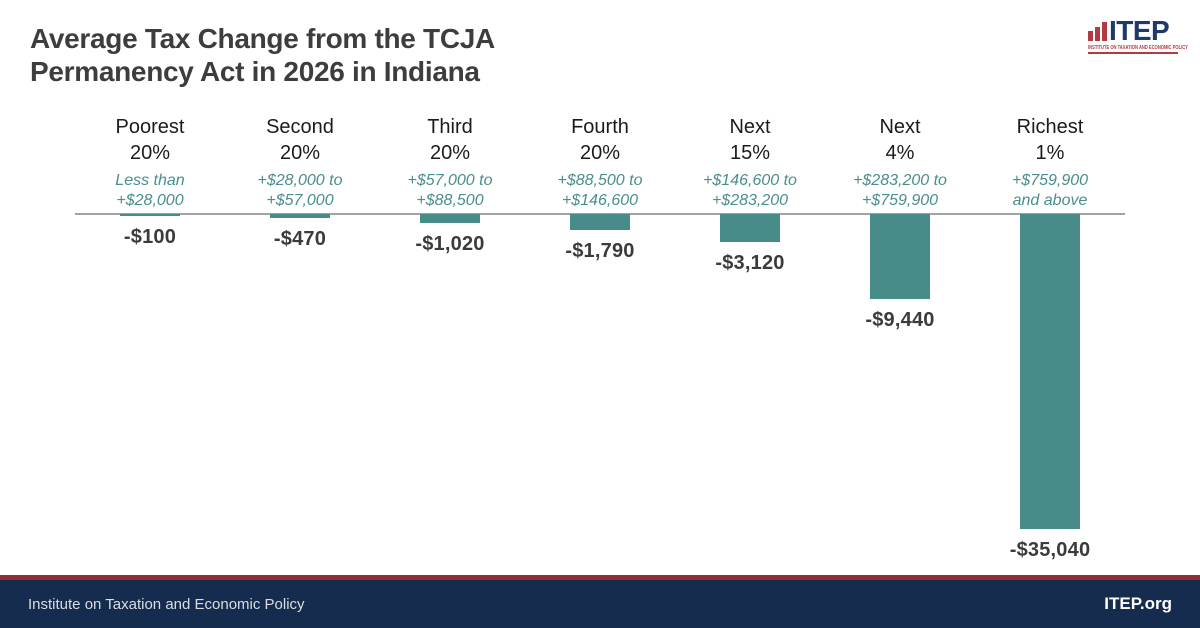 This screenshot has height=628, width=1200. Describe the element at coordinates (1138, 603) in the screenshot. I see `footer-site-text: ITEP.org` at that location.